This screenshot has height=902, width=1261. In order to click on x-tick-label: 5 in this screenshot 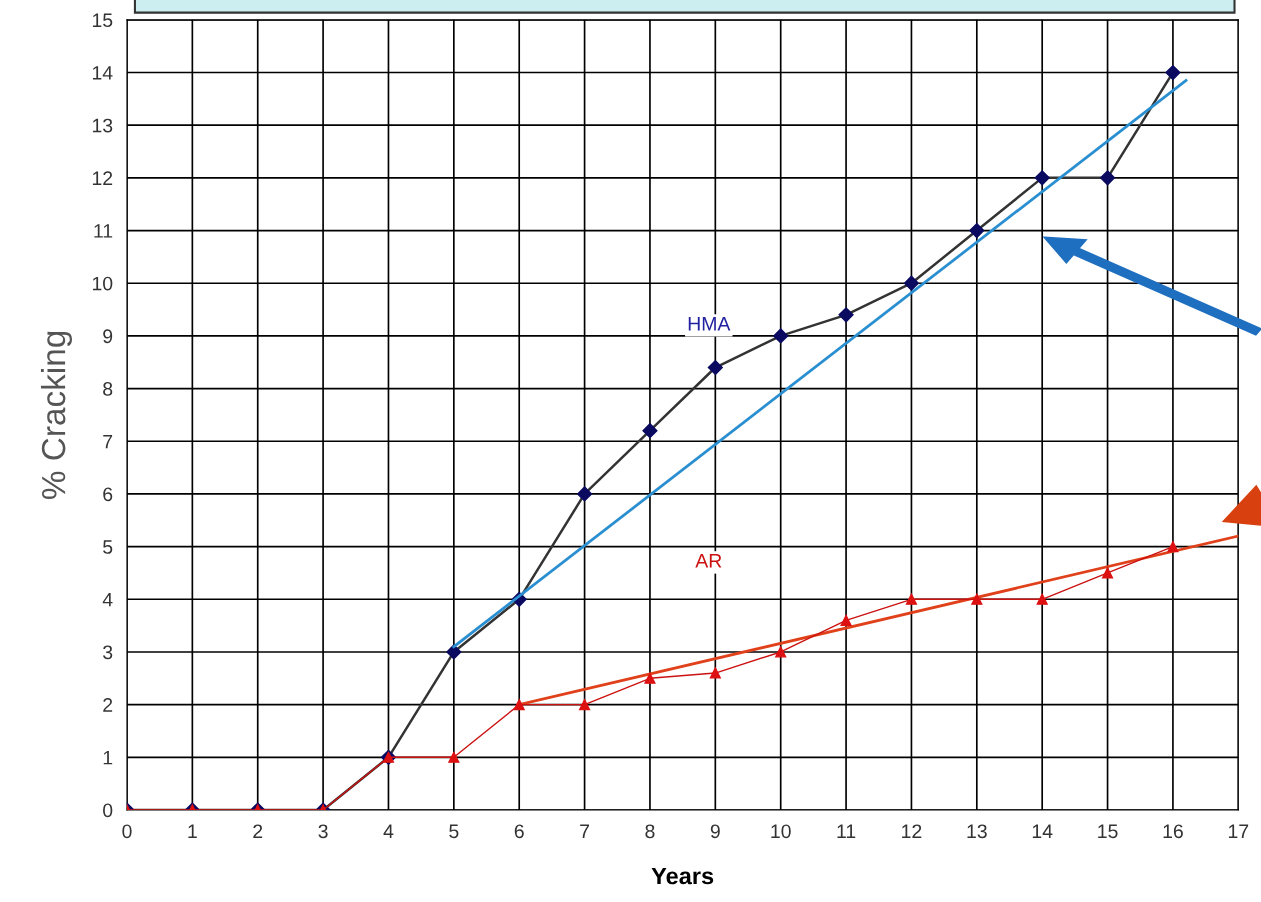, I will do `click(454, 831)`.